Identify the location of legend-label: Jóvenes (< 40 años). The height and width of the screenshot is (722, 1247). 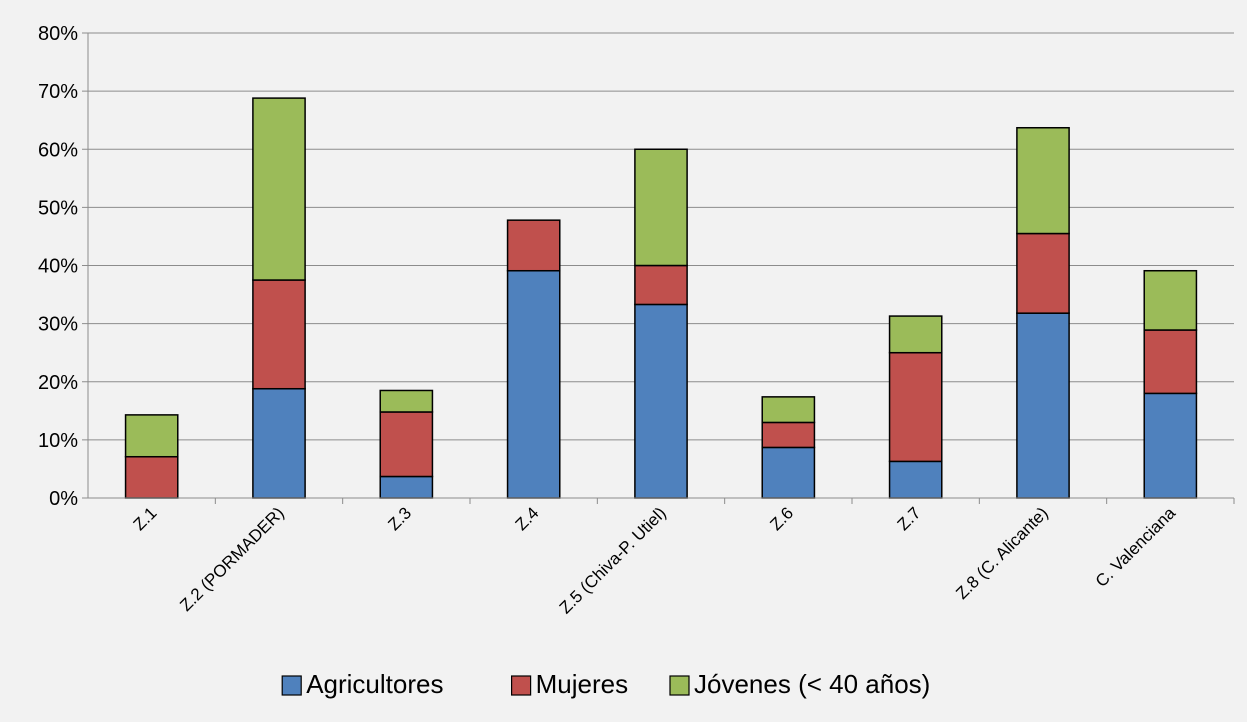
(812, 684).